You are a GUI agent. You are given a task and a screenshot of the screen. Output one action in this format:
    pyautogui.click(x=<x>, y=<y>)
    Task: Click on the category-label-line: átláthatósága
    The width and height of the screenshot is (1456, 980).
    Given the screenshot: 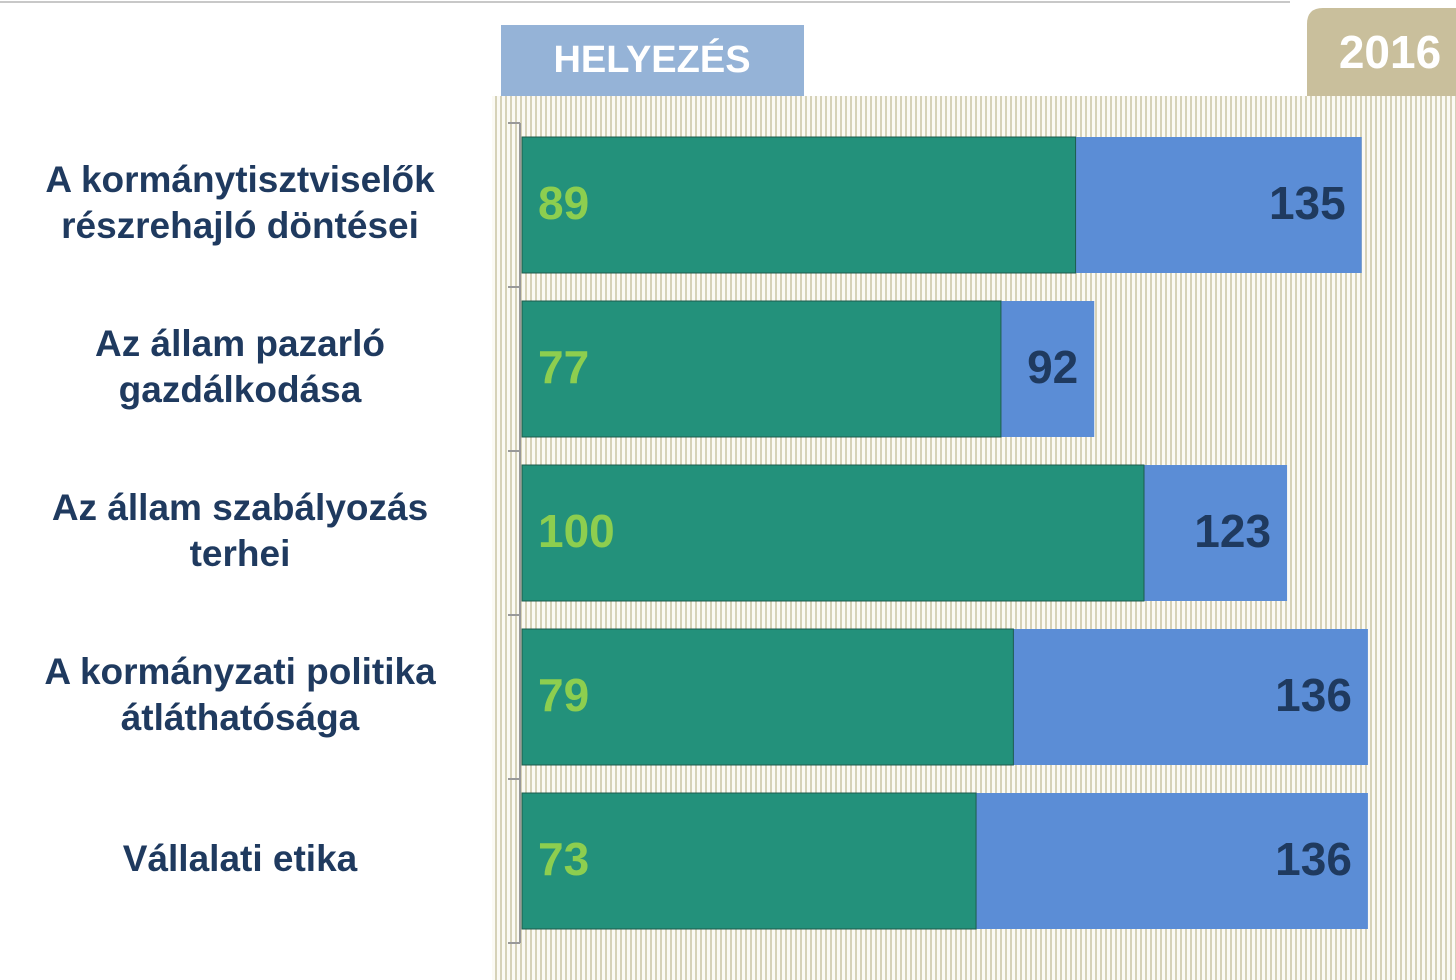 What is the action you would take?
    pyautogui.click(x=240, y=717)
    